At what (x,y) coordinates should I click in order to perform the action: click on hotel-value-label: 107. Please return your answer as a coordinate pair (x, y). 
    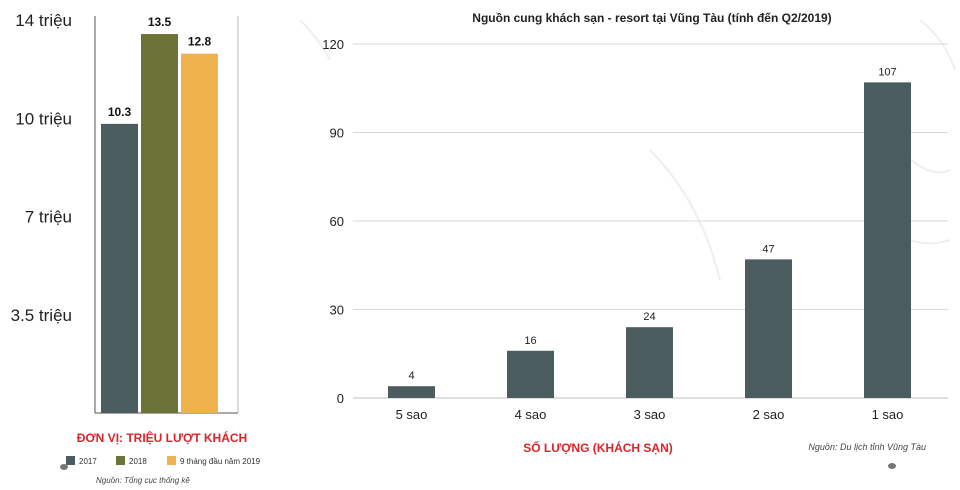
    Looking at the image, I should click on (887, 72).